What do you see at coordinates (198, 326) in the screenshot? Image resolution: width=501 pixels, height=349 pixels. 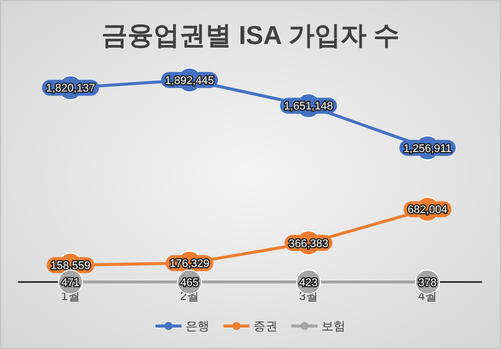 I see `legend-label: 은행` at bounding box center [198, 326].